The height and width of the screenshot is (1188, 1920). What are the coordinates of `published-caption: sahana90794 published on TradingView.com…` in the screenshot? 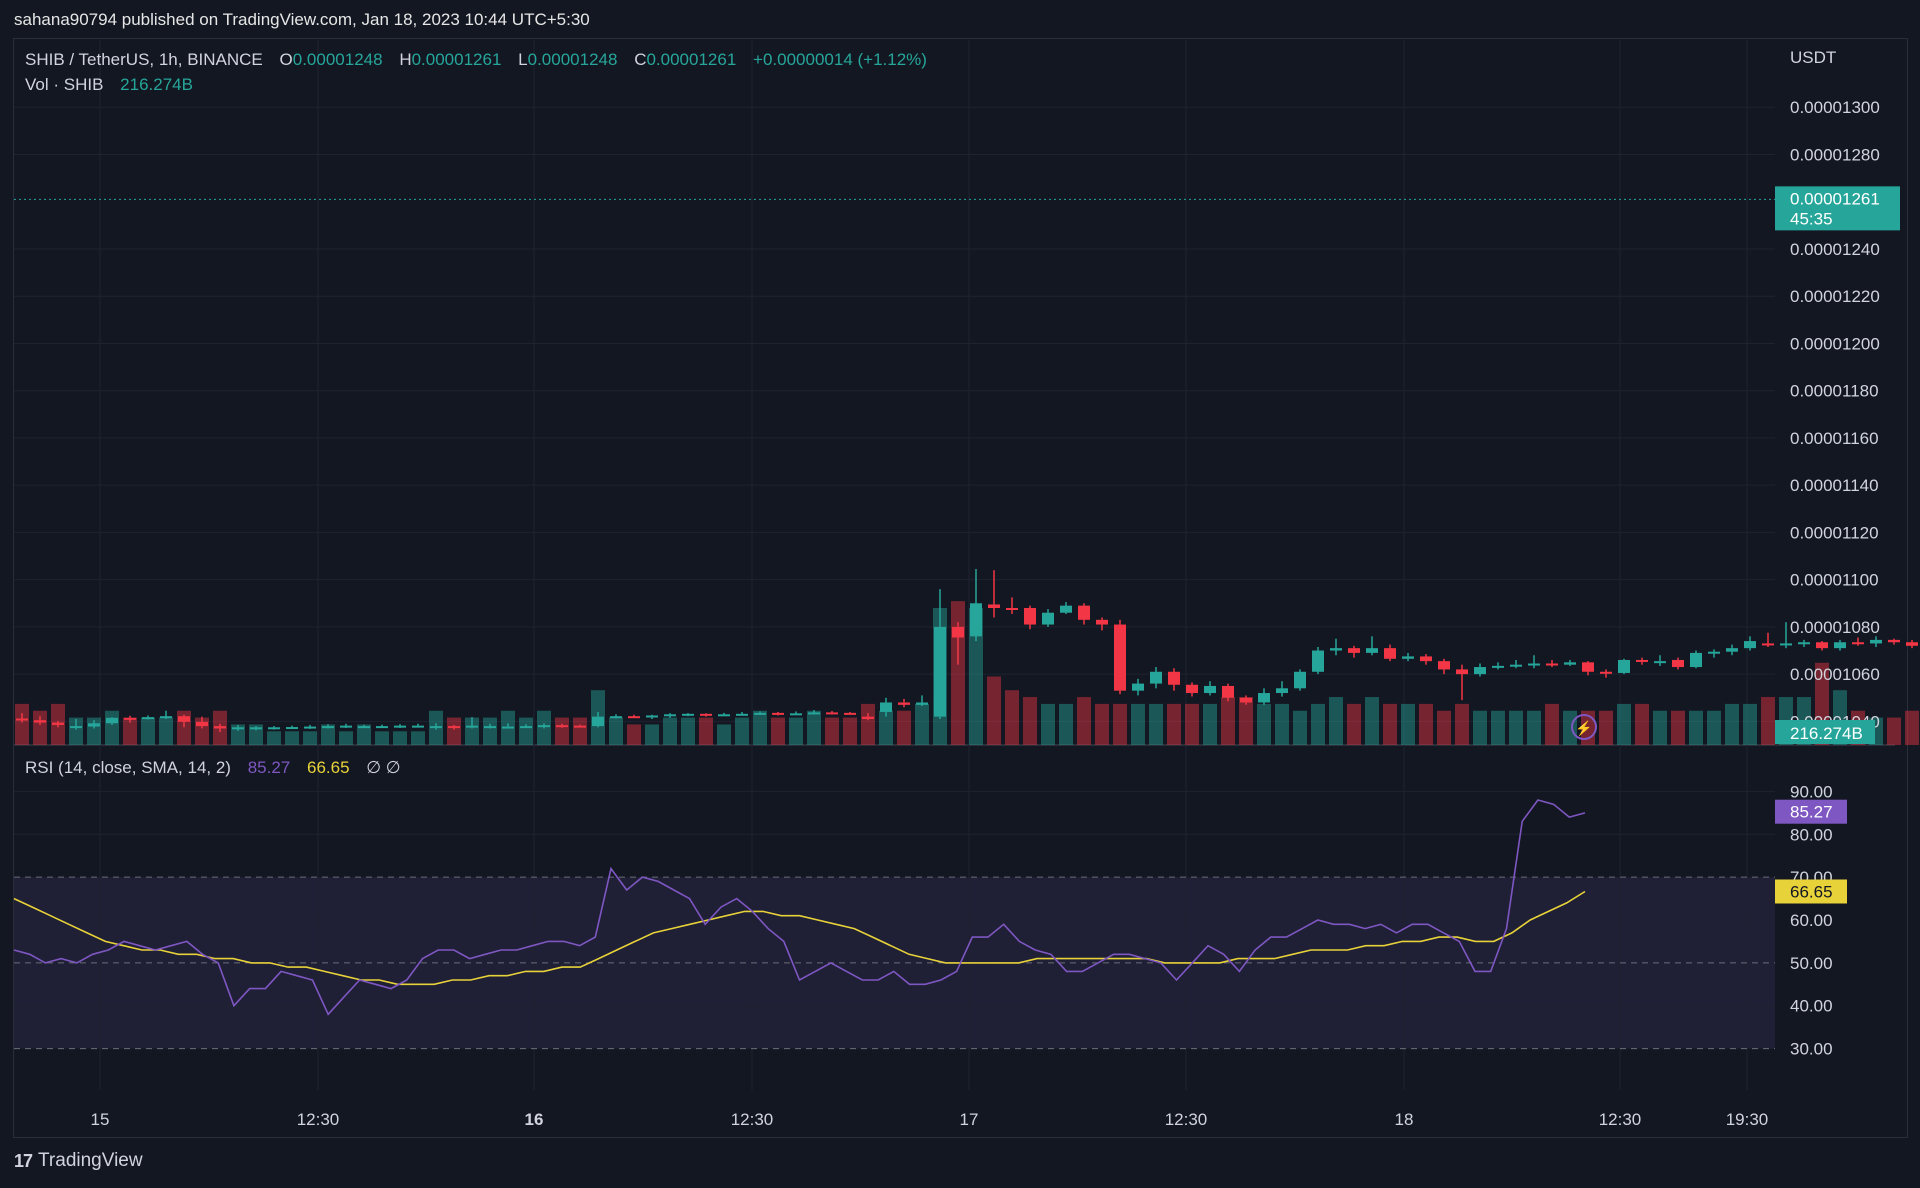 It's located at (302, 19).